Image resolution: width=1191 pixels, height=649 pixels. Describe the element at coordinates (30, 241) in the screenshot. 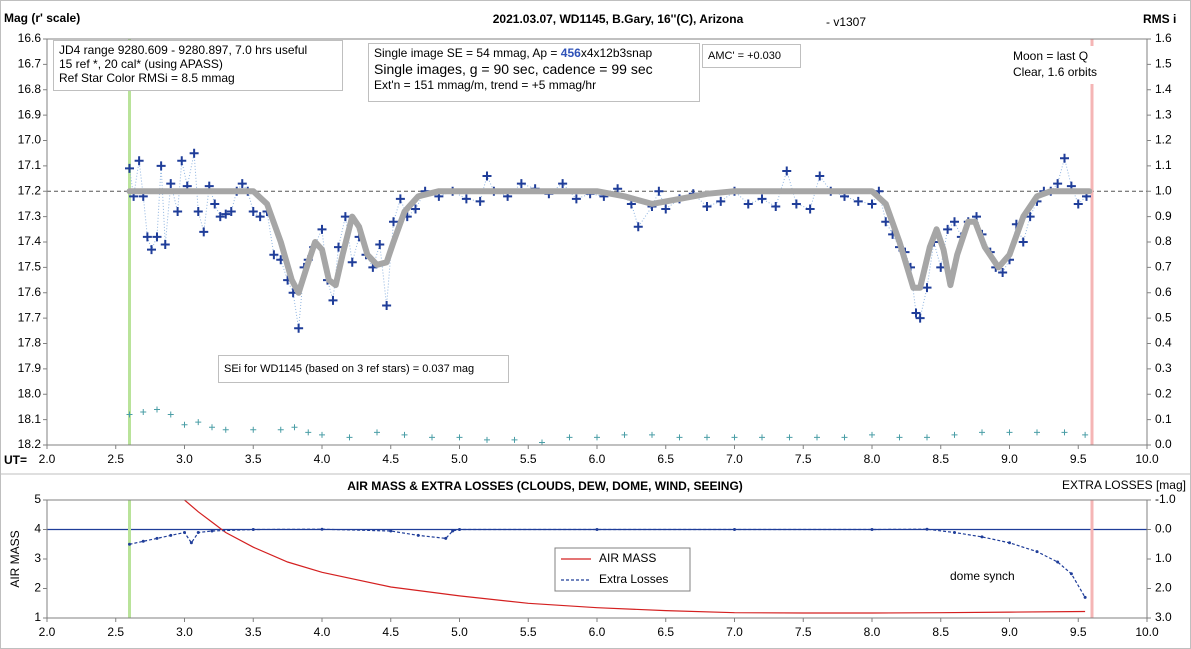

I see `y-tick-label: 17.4` at that location.